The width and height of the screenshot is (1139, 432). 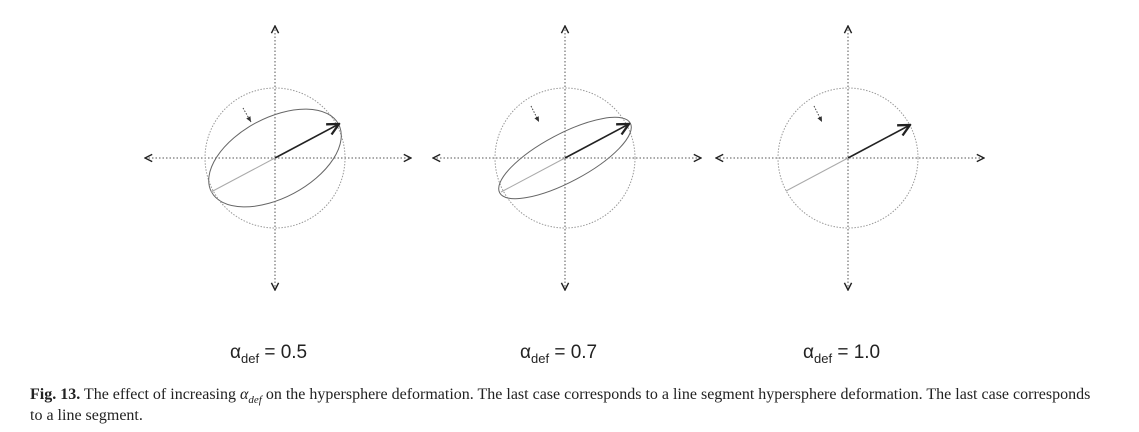 What do you see at coordinates (255, 400) in the screenshot?
I see `caption-alpha-subscript: def` at bounding box center [255, 400].